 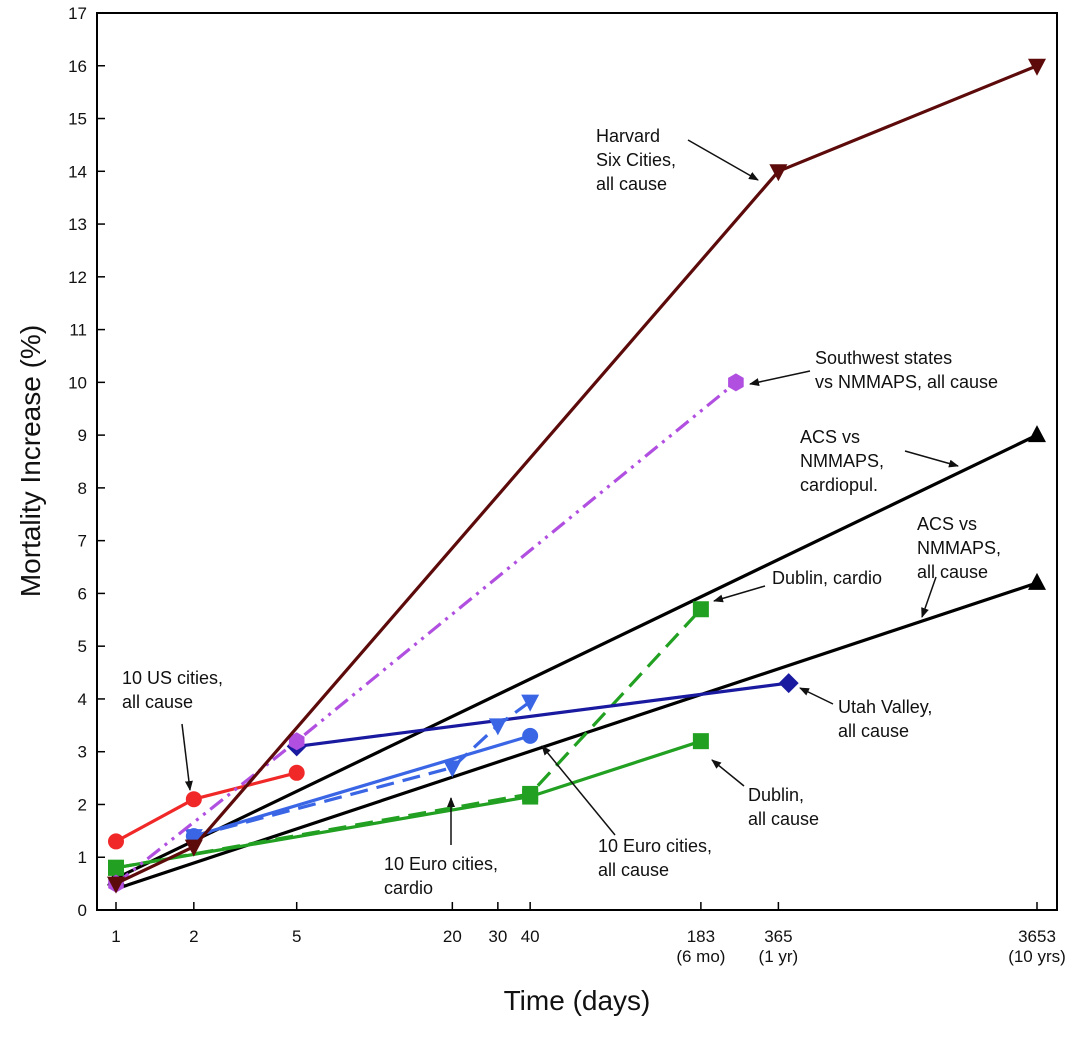 What do you see at coordinates (827, 578) in the screenshot?
I see `annotation-text: Dublin, cardio` at bounding box center [827, 578].